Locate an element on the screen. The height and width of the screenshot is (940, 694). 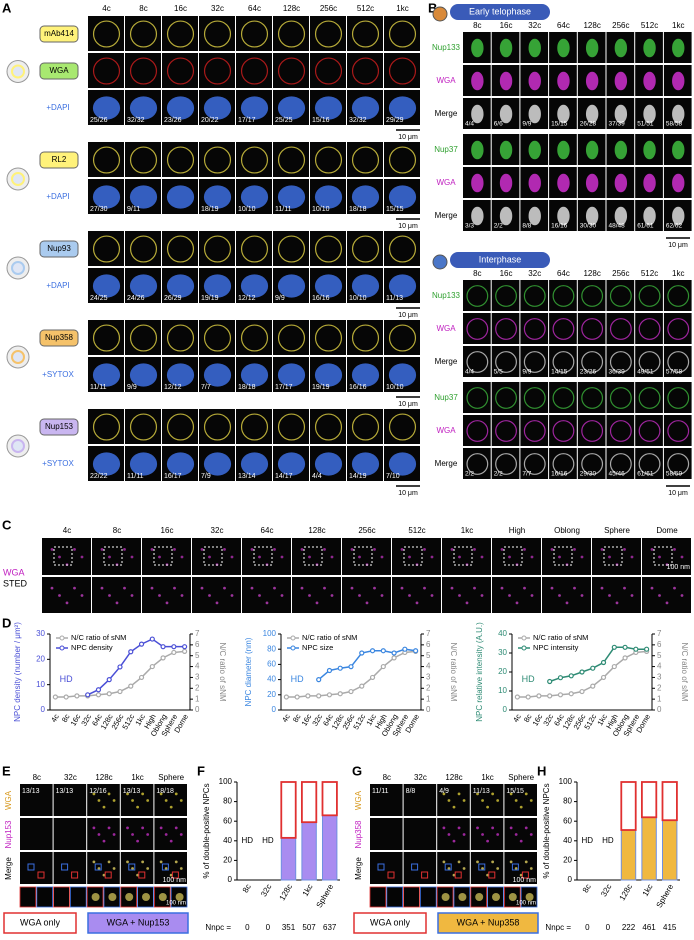
tag-box is located at coordinates (59, 427).